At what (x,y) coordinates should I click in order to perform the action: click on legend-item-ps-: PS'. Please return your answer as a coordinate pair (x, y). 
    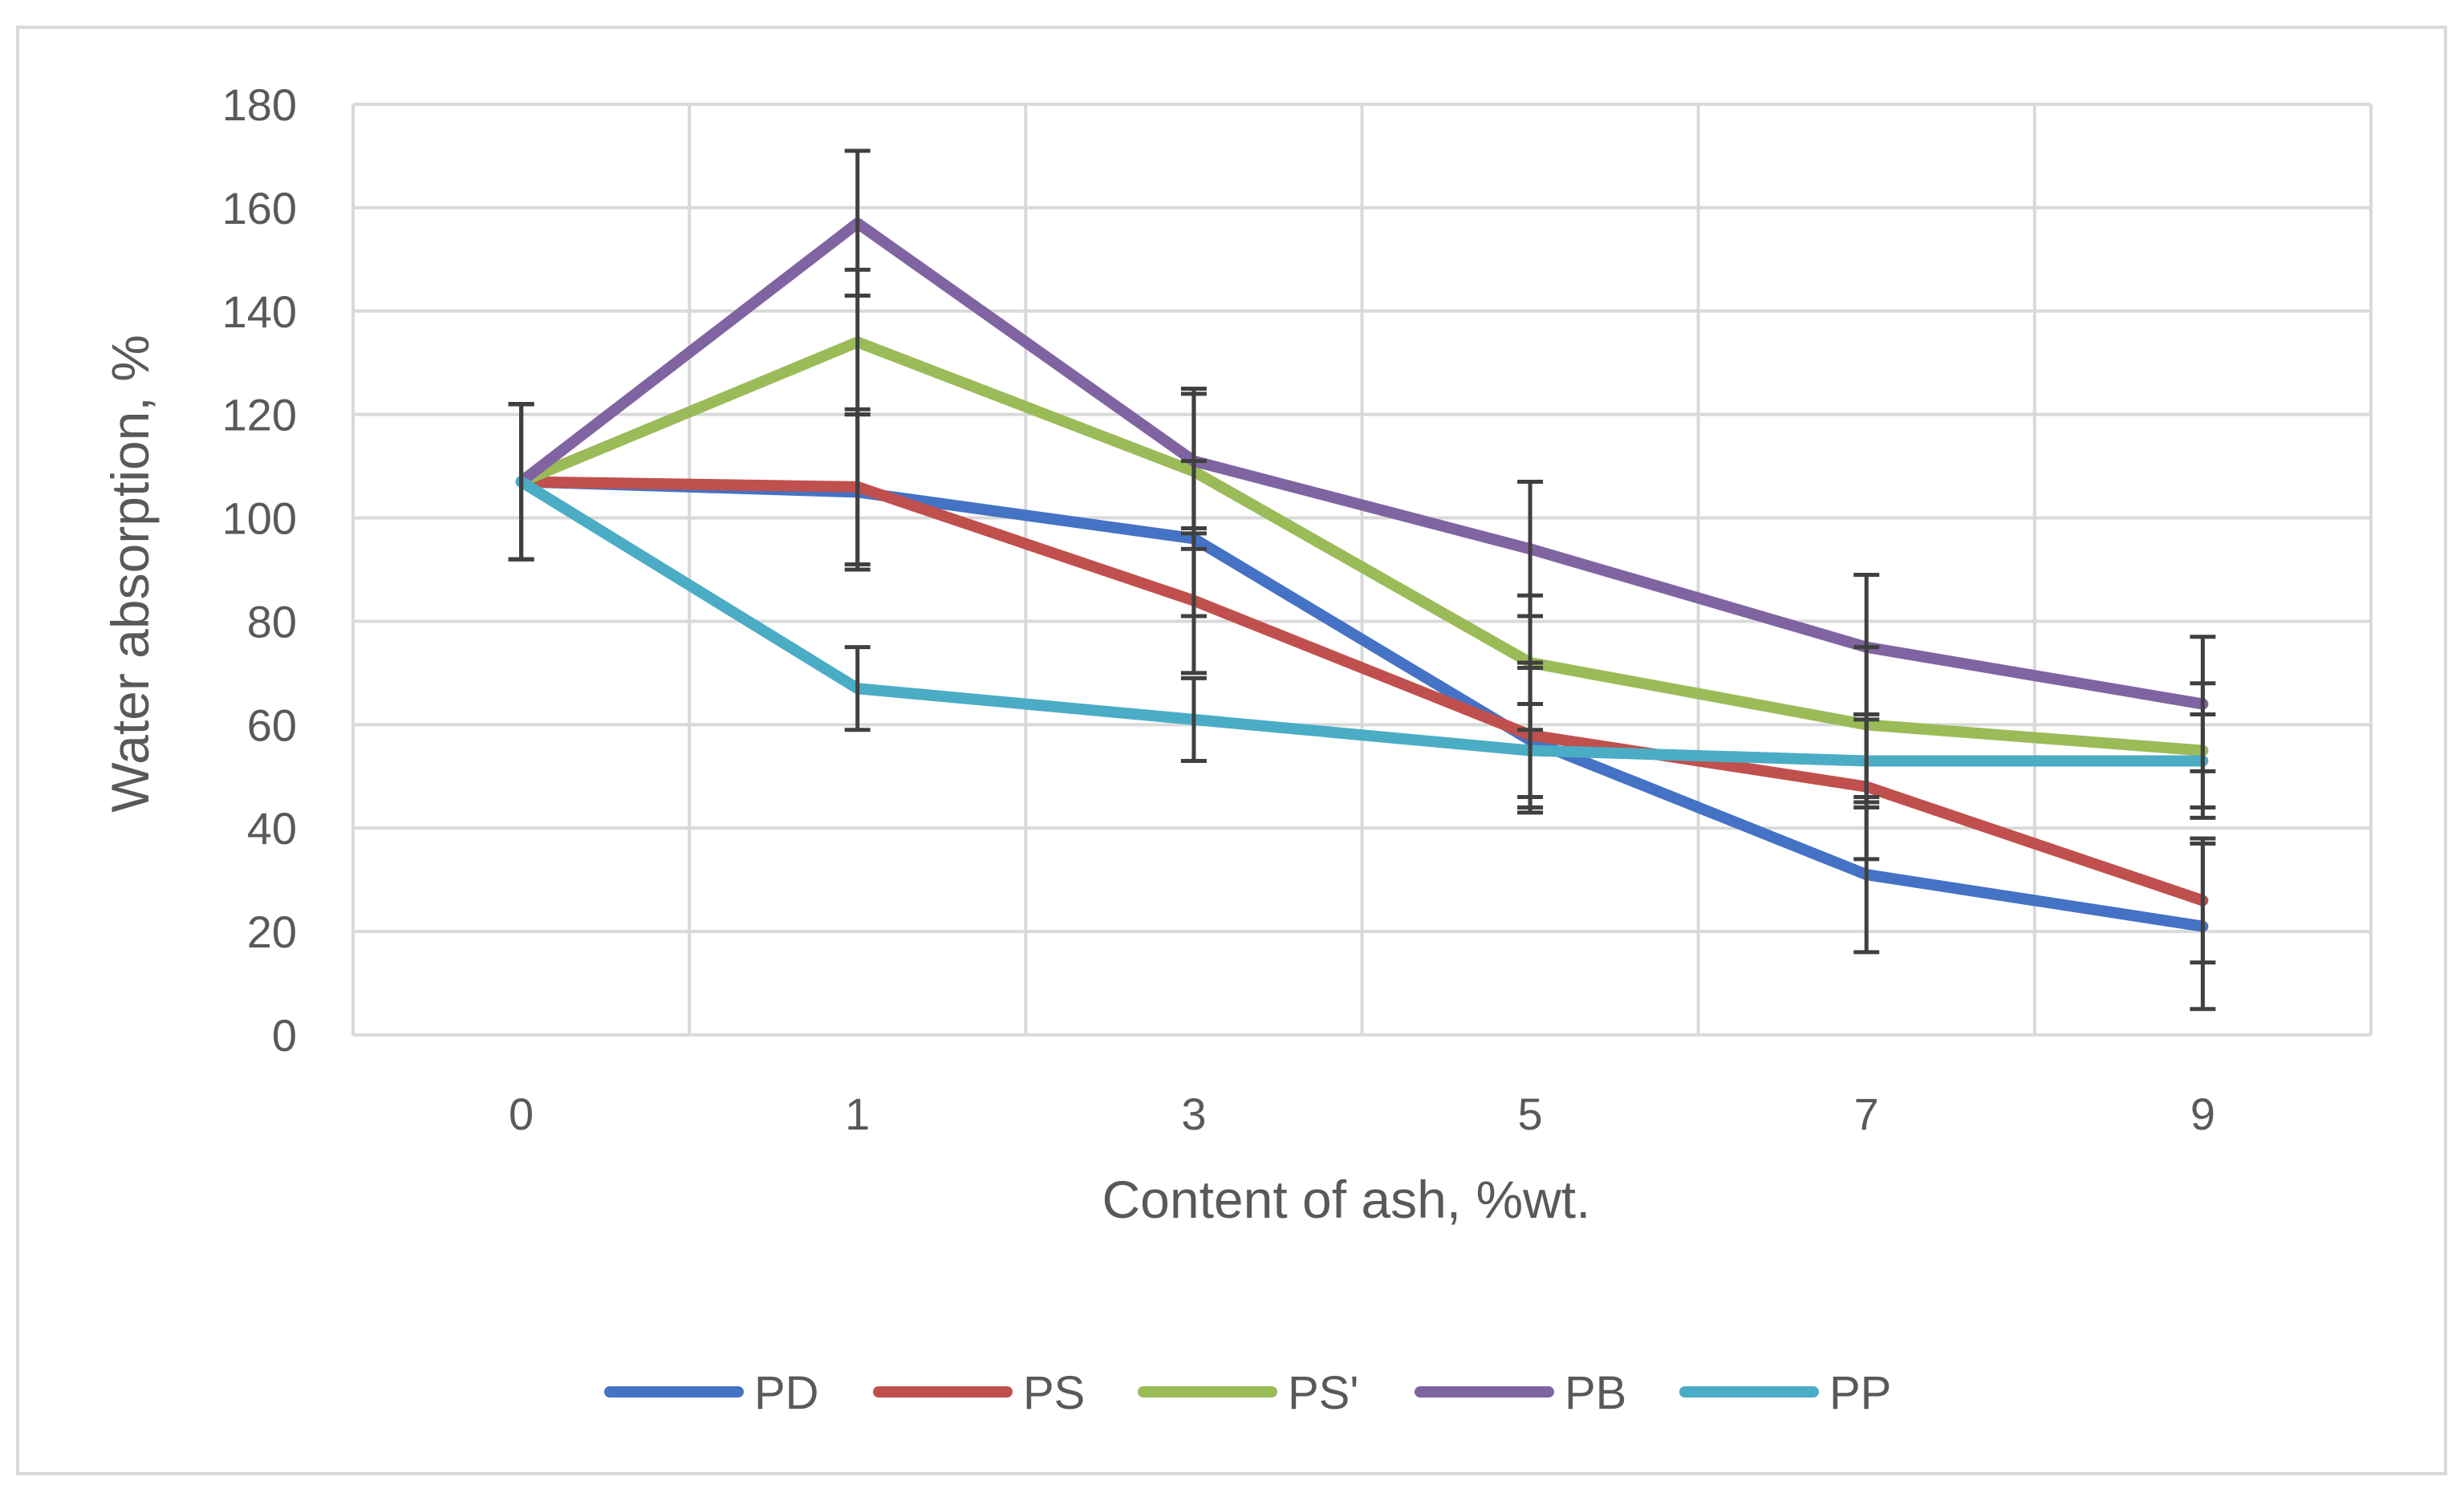
    Looking at the image, I should click on (1248, 1393).